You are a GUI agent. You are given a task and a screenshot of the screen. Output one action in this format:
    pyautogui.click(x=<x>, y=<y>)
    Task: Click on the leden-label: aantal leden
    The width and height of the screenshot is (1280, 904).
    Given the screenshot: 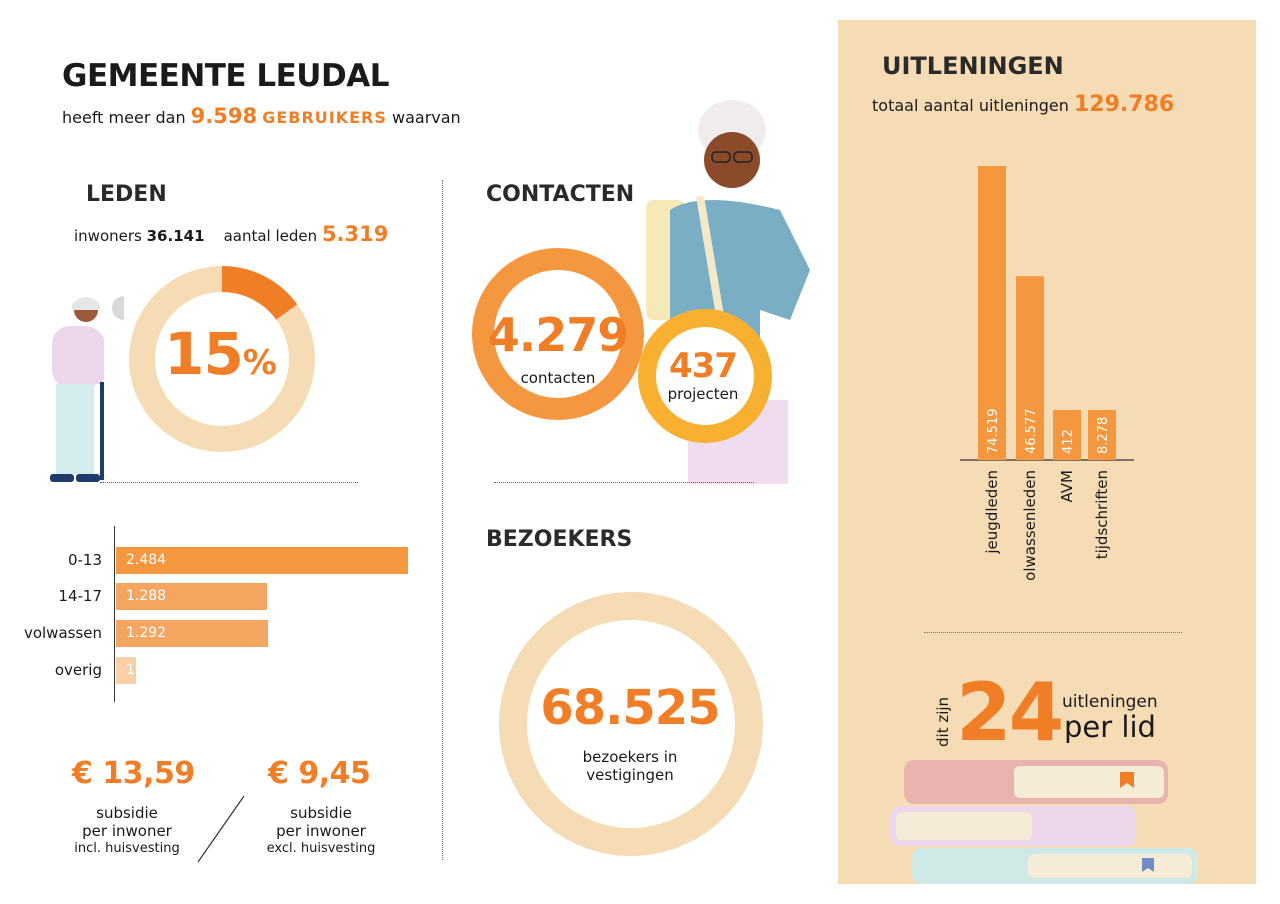 What is the action you would take?
    pyautogui.click(x=270, y=236)
    